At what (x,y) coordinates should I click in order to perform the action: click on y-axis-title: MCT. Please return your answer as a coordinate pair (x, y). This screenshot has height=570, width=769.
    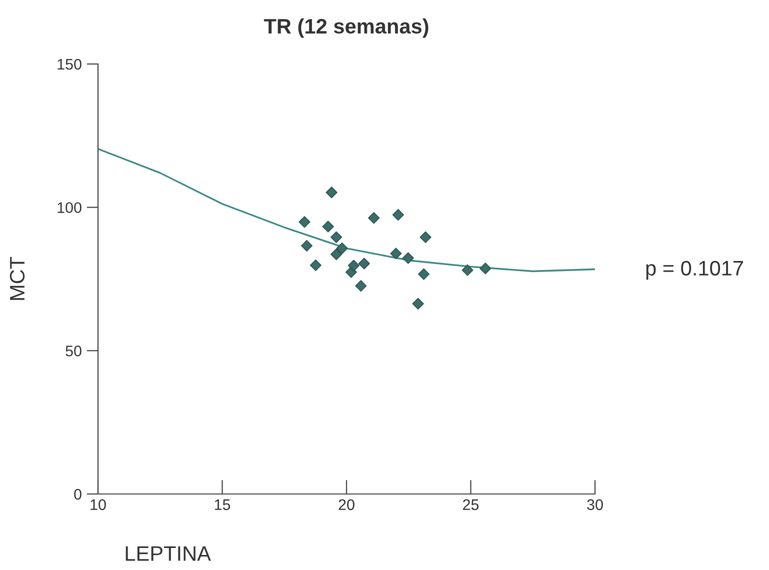
    Looking at the image, I should click on (17, 278).